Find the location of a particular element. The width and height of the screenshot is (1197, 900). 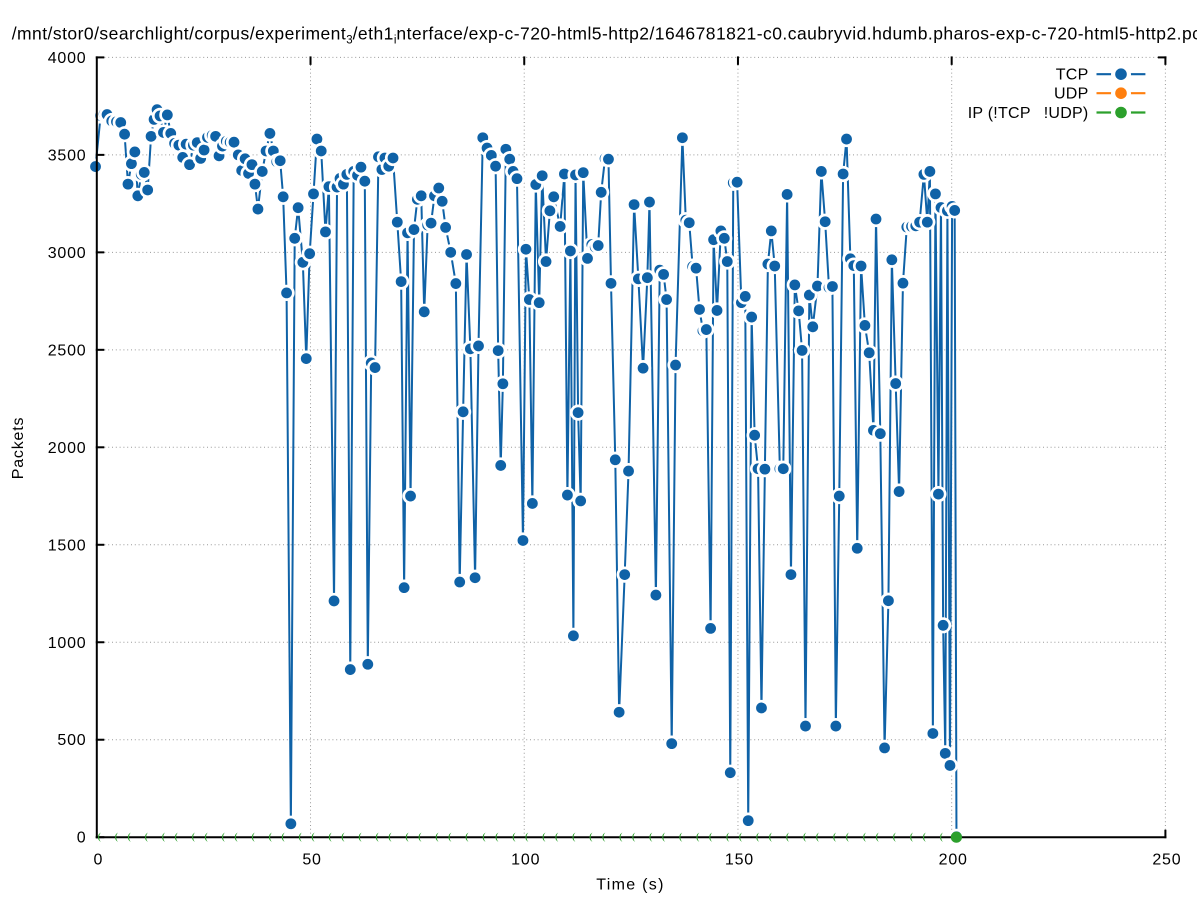

svg-text: 100 is located at coordinates (525, 860).